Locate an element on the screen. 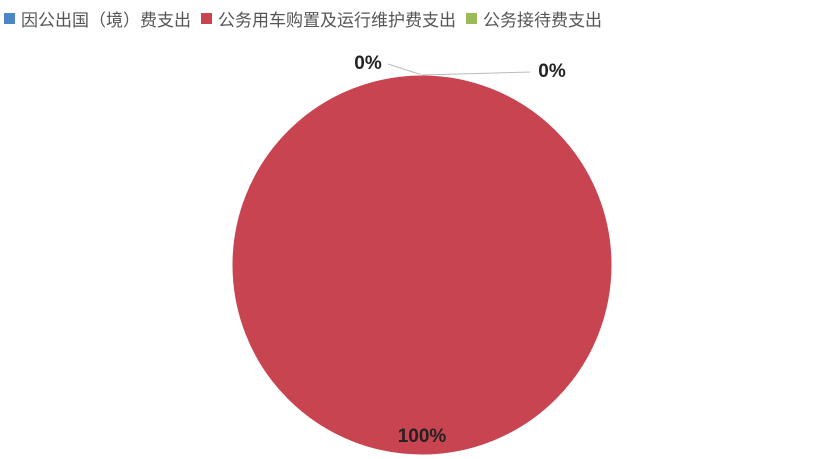 This screenshot has width=835, height=459. legend-label: 公务接待费支出 is located at coordinates (542, 21).